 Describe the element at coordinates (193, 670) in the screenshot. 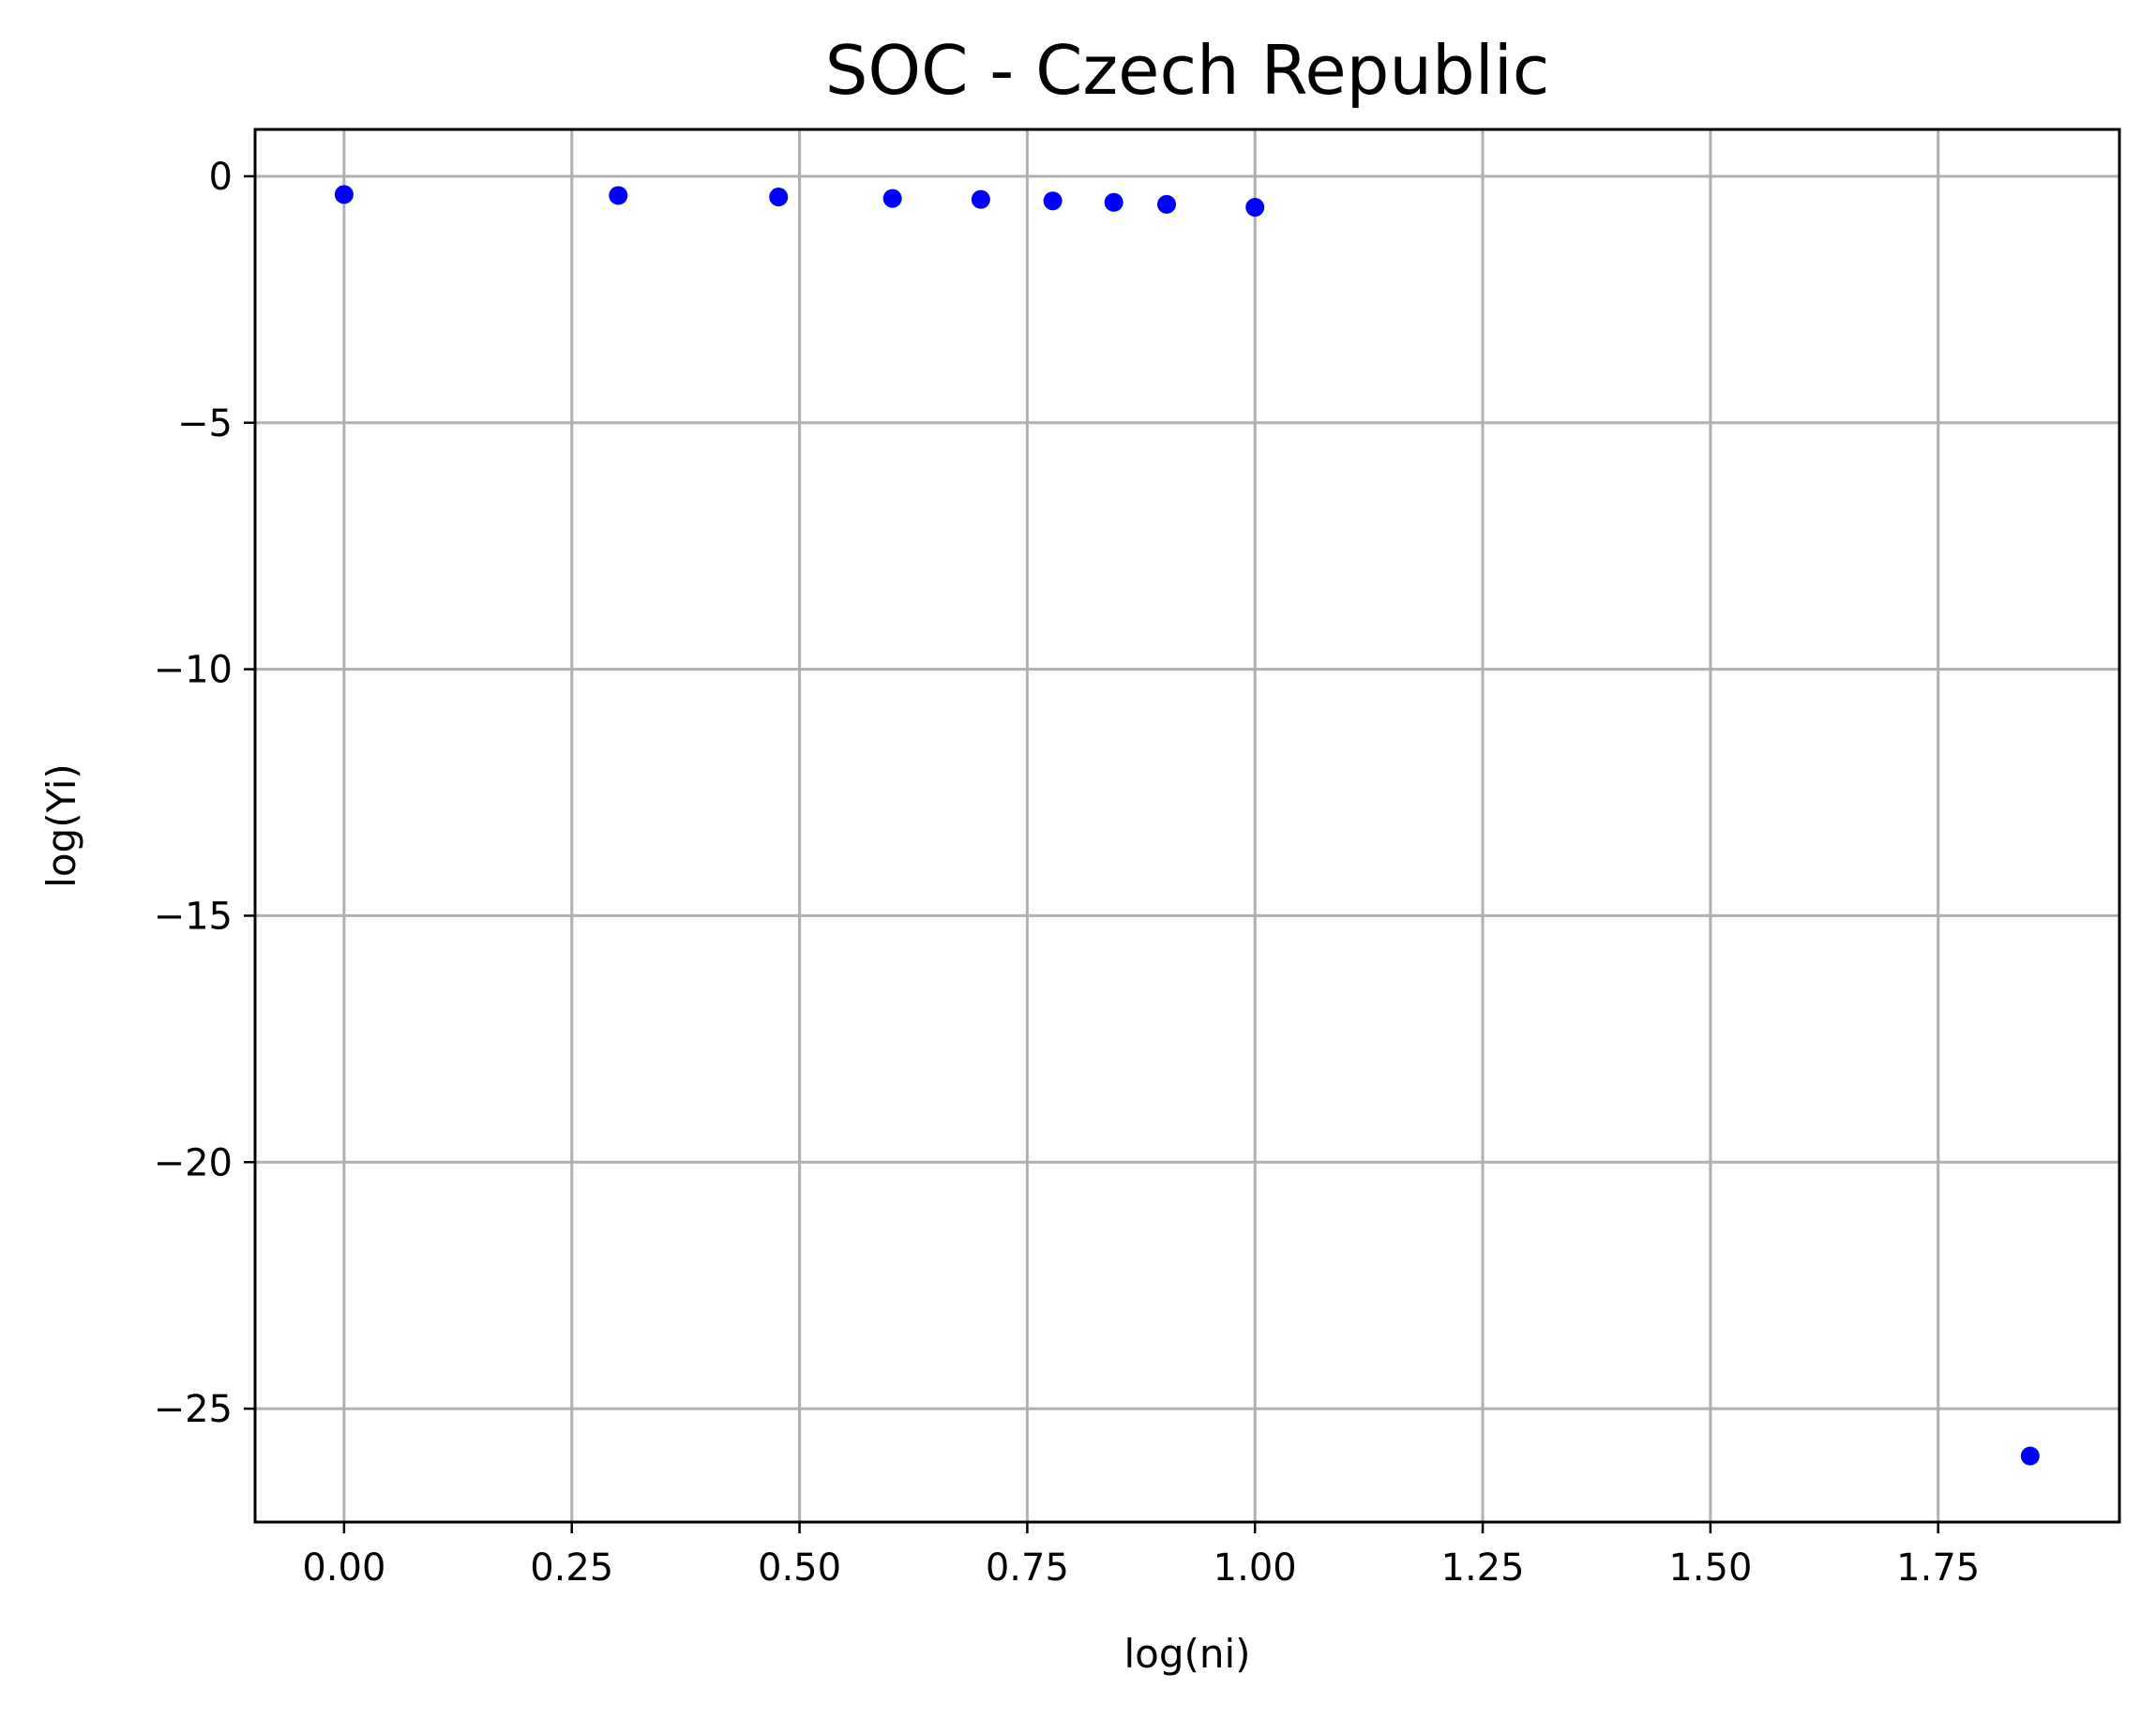

I see `y-tick-label: −10` at that location.